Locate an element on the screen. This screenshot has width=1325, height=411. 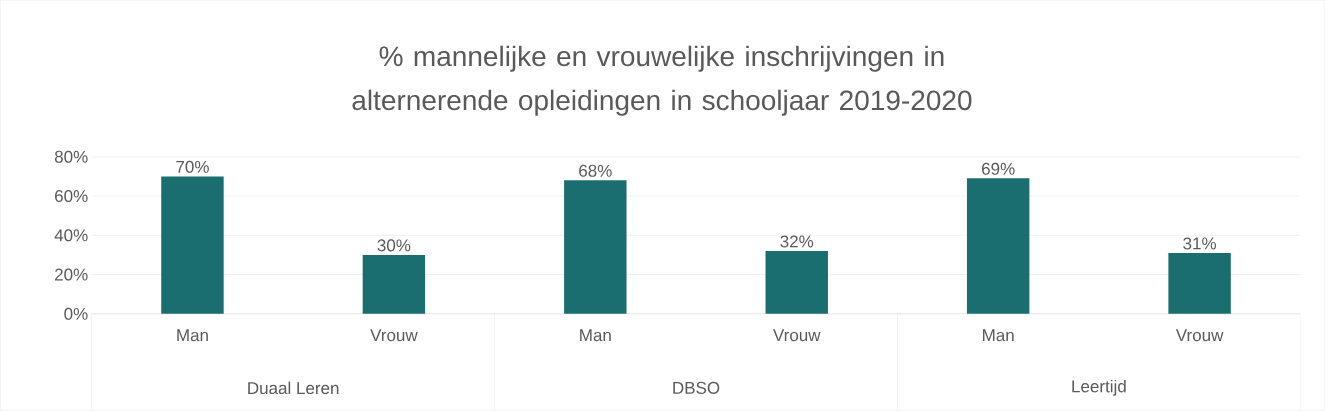
chart-title: % mannelijke en vrouwelijke inschrijvingen in alternerende opleidingen in schooljaar 2019-2020 is located at coordinates (662, 80).